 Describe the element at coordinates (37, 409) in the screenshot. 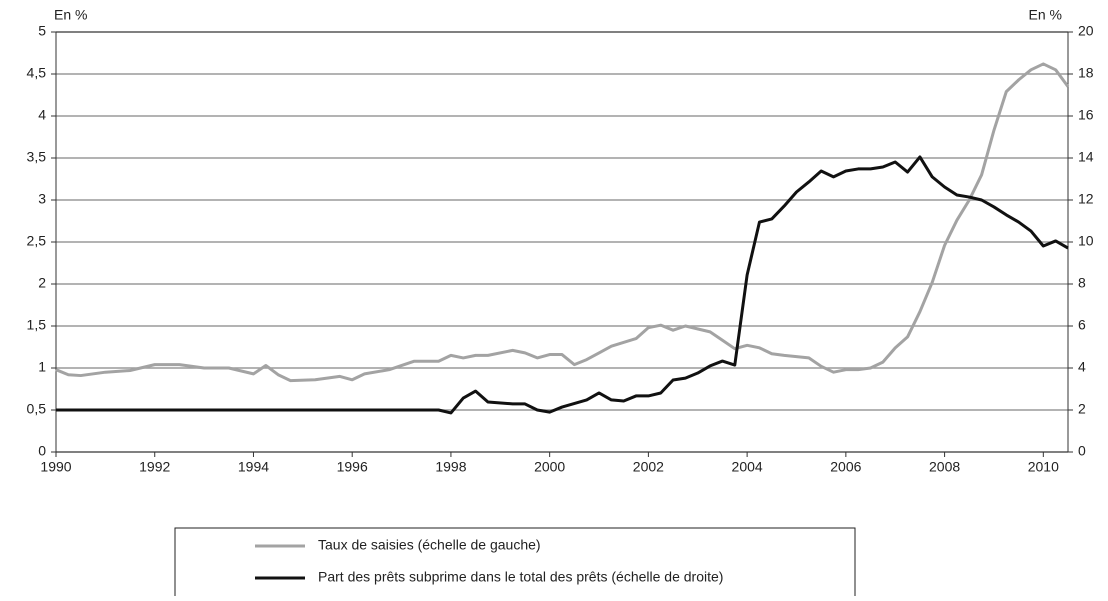

I see `y-tick-label: 0,5` at that location.